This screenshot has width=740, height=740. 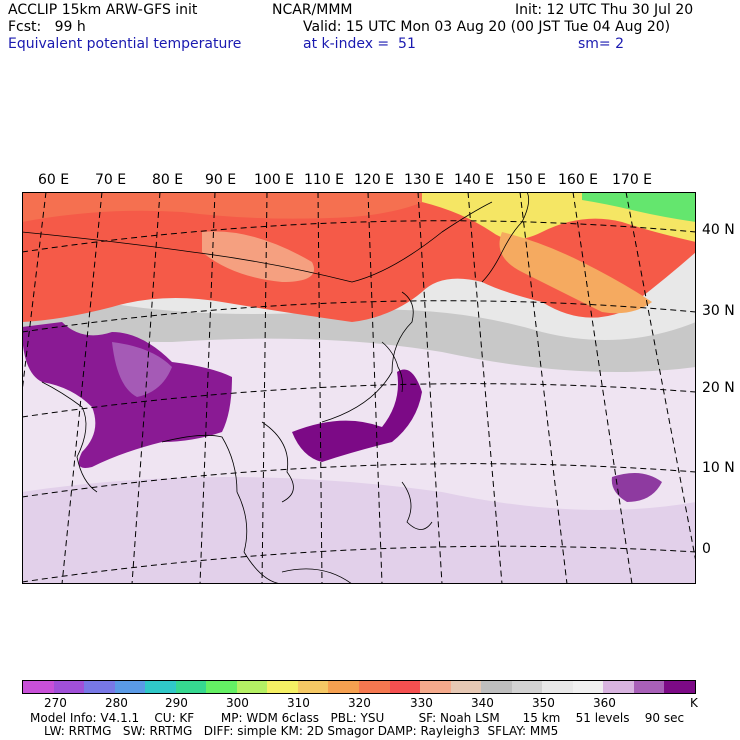 I want to click on india-coast, so click(x=69, y=437).